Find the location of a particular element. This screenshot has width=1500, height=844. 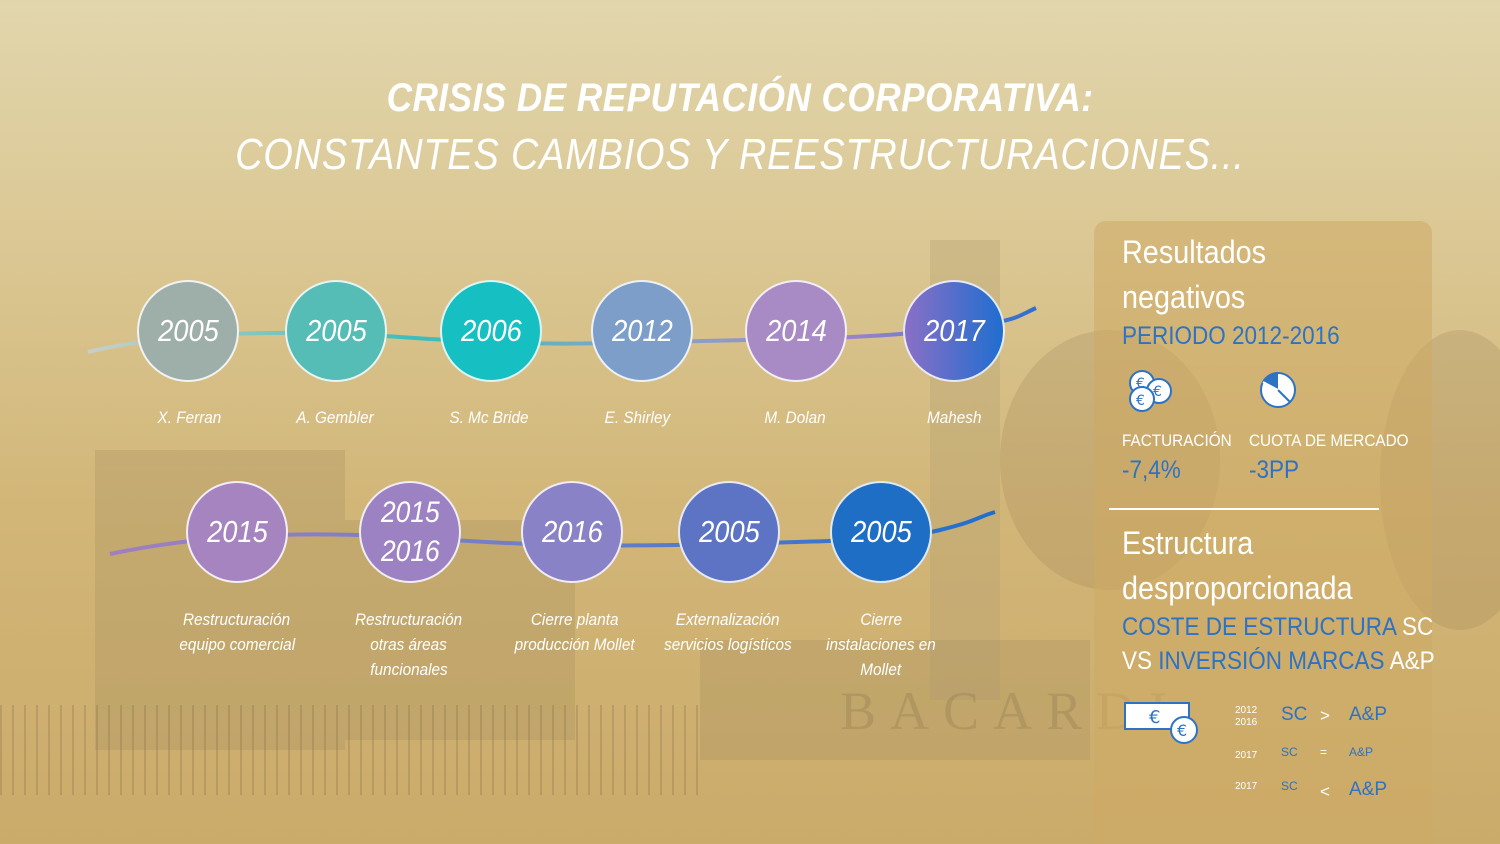

euro-coins-icon: € € € is located at coordinates (1150, 391).